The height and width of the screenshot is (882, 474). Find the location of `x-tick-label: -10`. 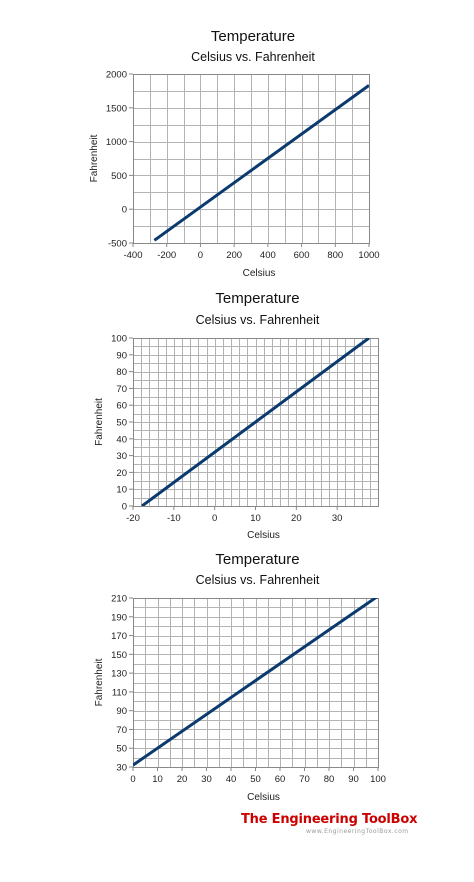

x-tick-label: -10 is located at coordinates (174, 518).